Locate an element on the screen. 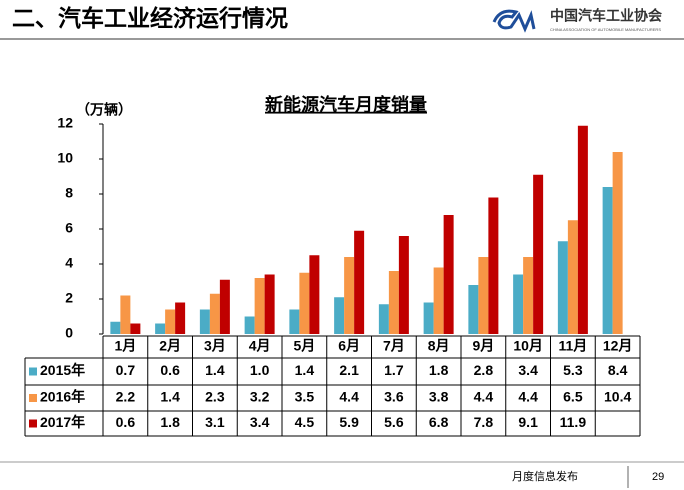 The image size is (684, 490). table-value: 5.9 is located at coordinates (349, 422).